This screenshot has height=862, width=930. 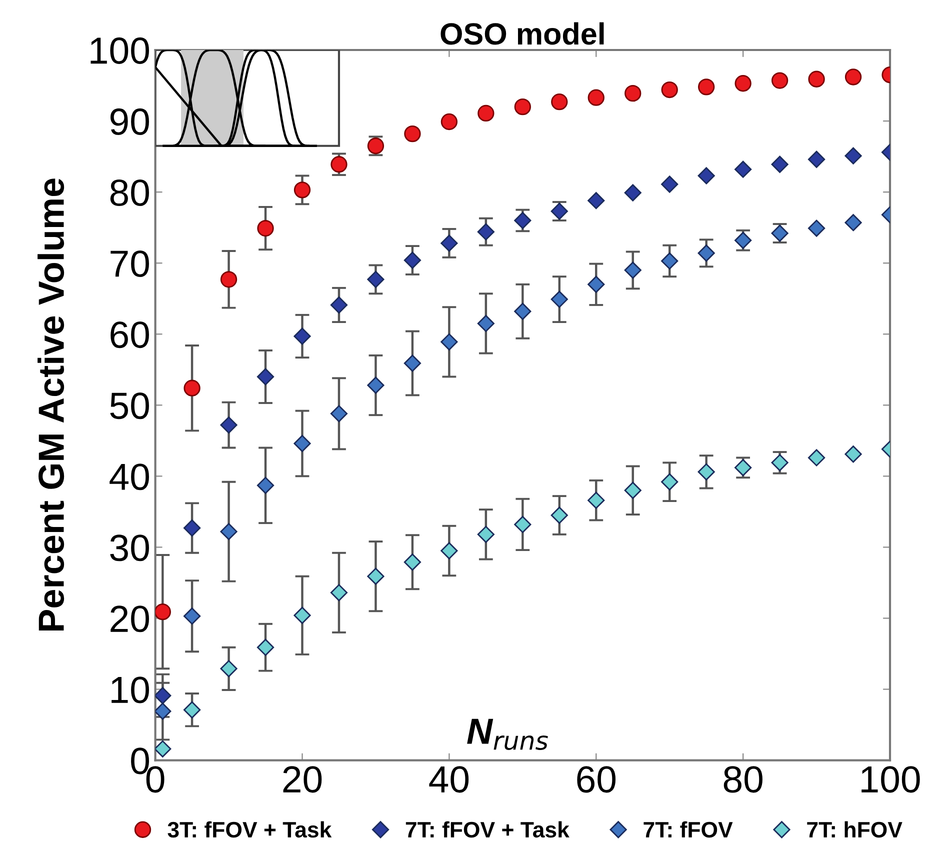 I want to click on x-tick-label: 80, so click(x=743, y=779).